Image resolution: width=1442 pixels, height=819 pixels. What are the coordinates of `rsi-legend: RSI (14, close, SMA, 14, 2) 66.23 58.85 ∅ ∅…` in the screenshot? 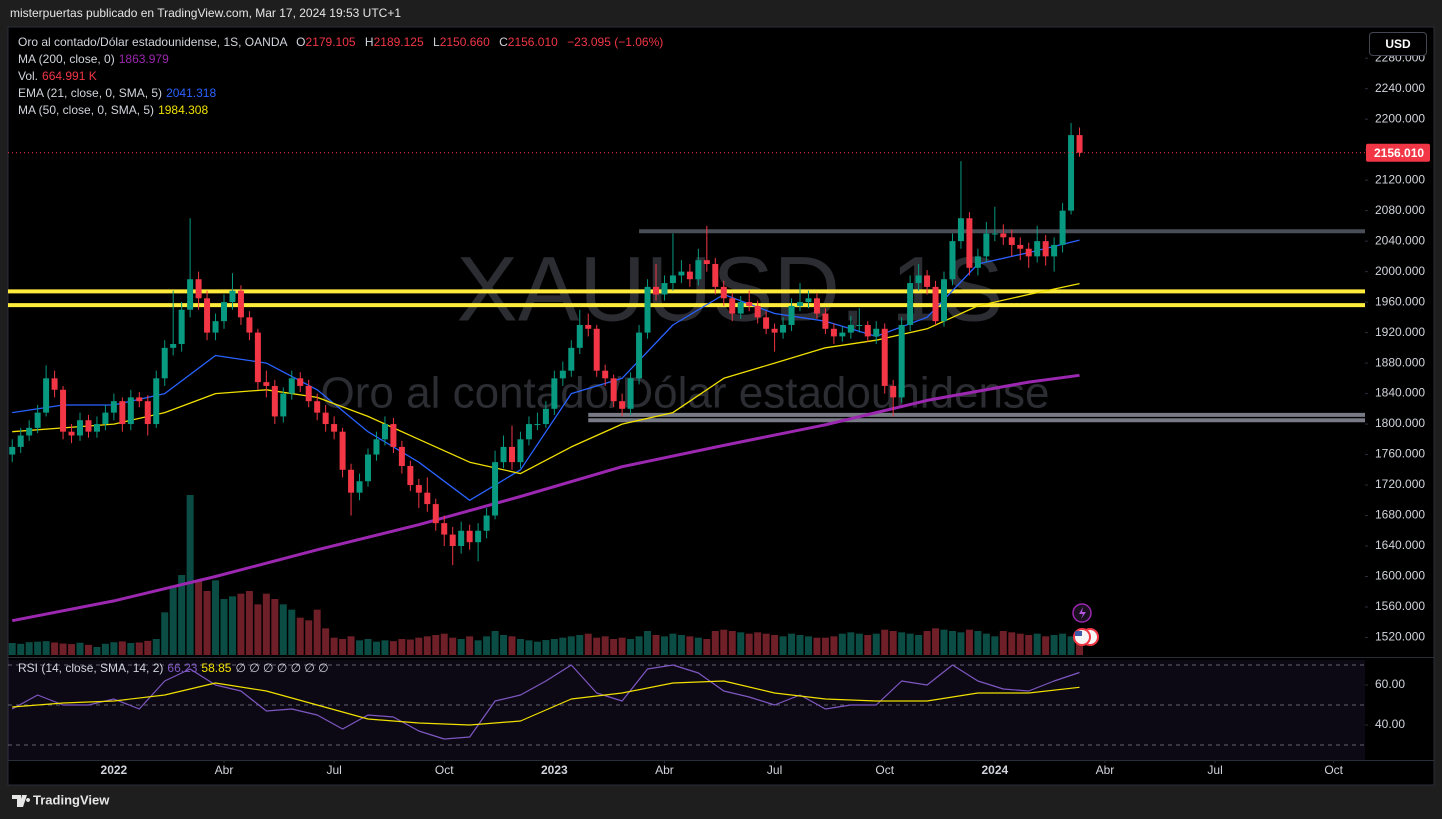 It's located at (173, 668).